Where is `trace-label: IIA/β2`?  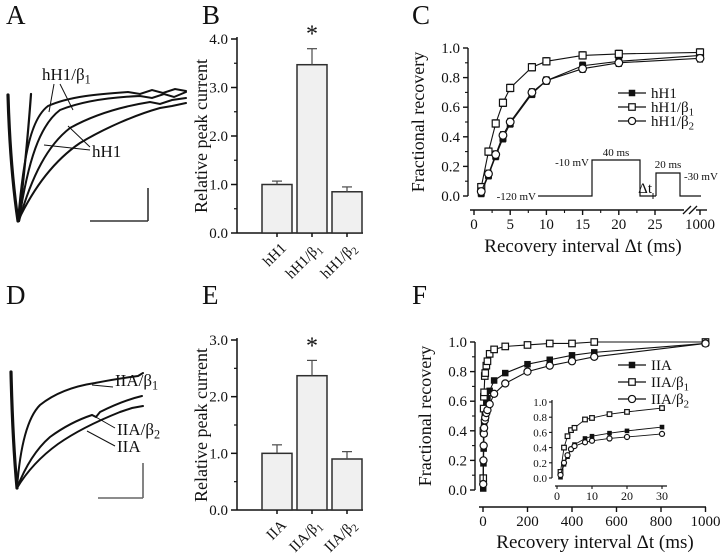 trace-label: IIA/β2 is located at coordinates (138, 431).